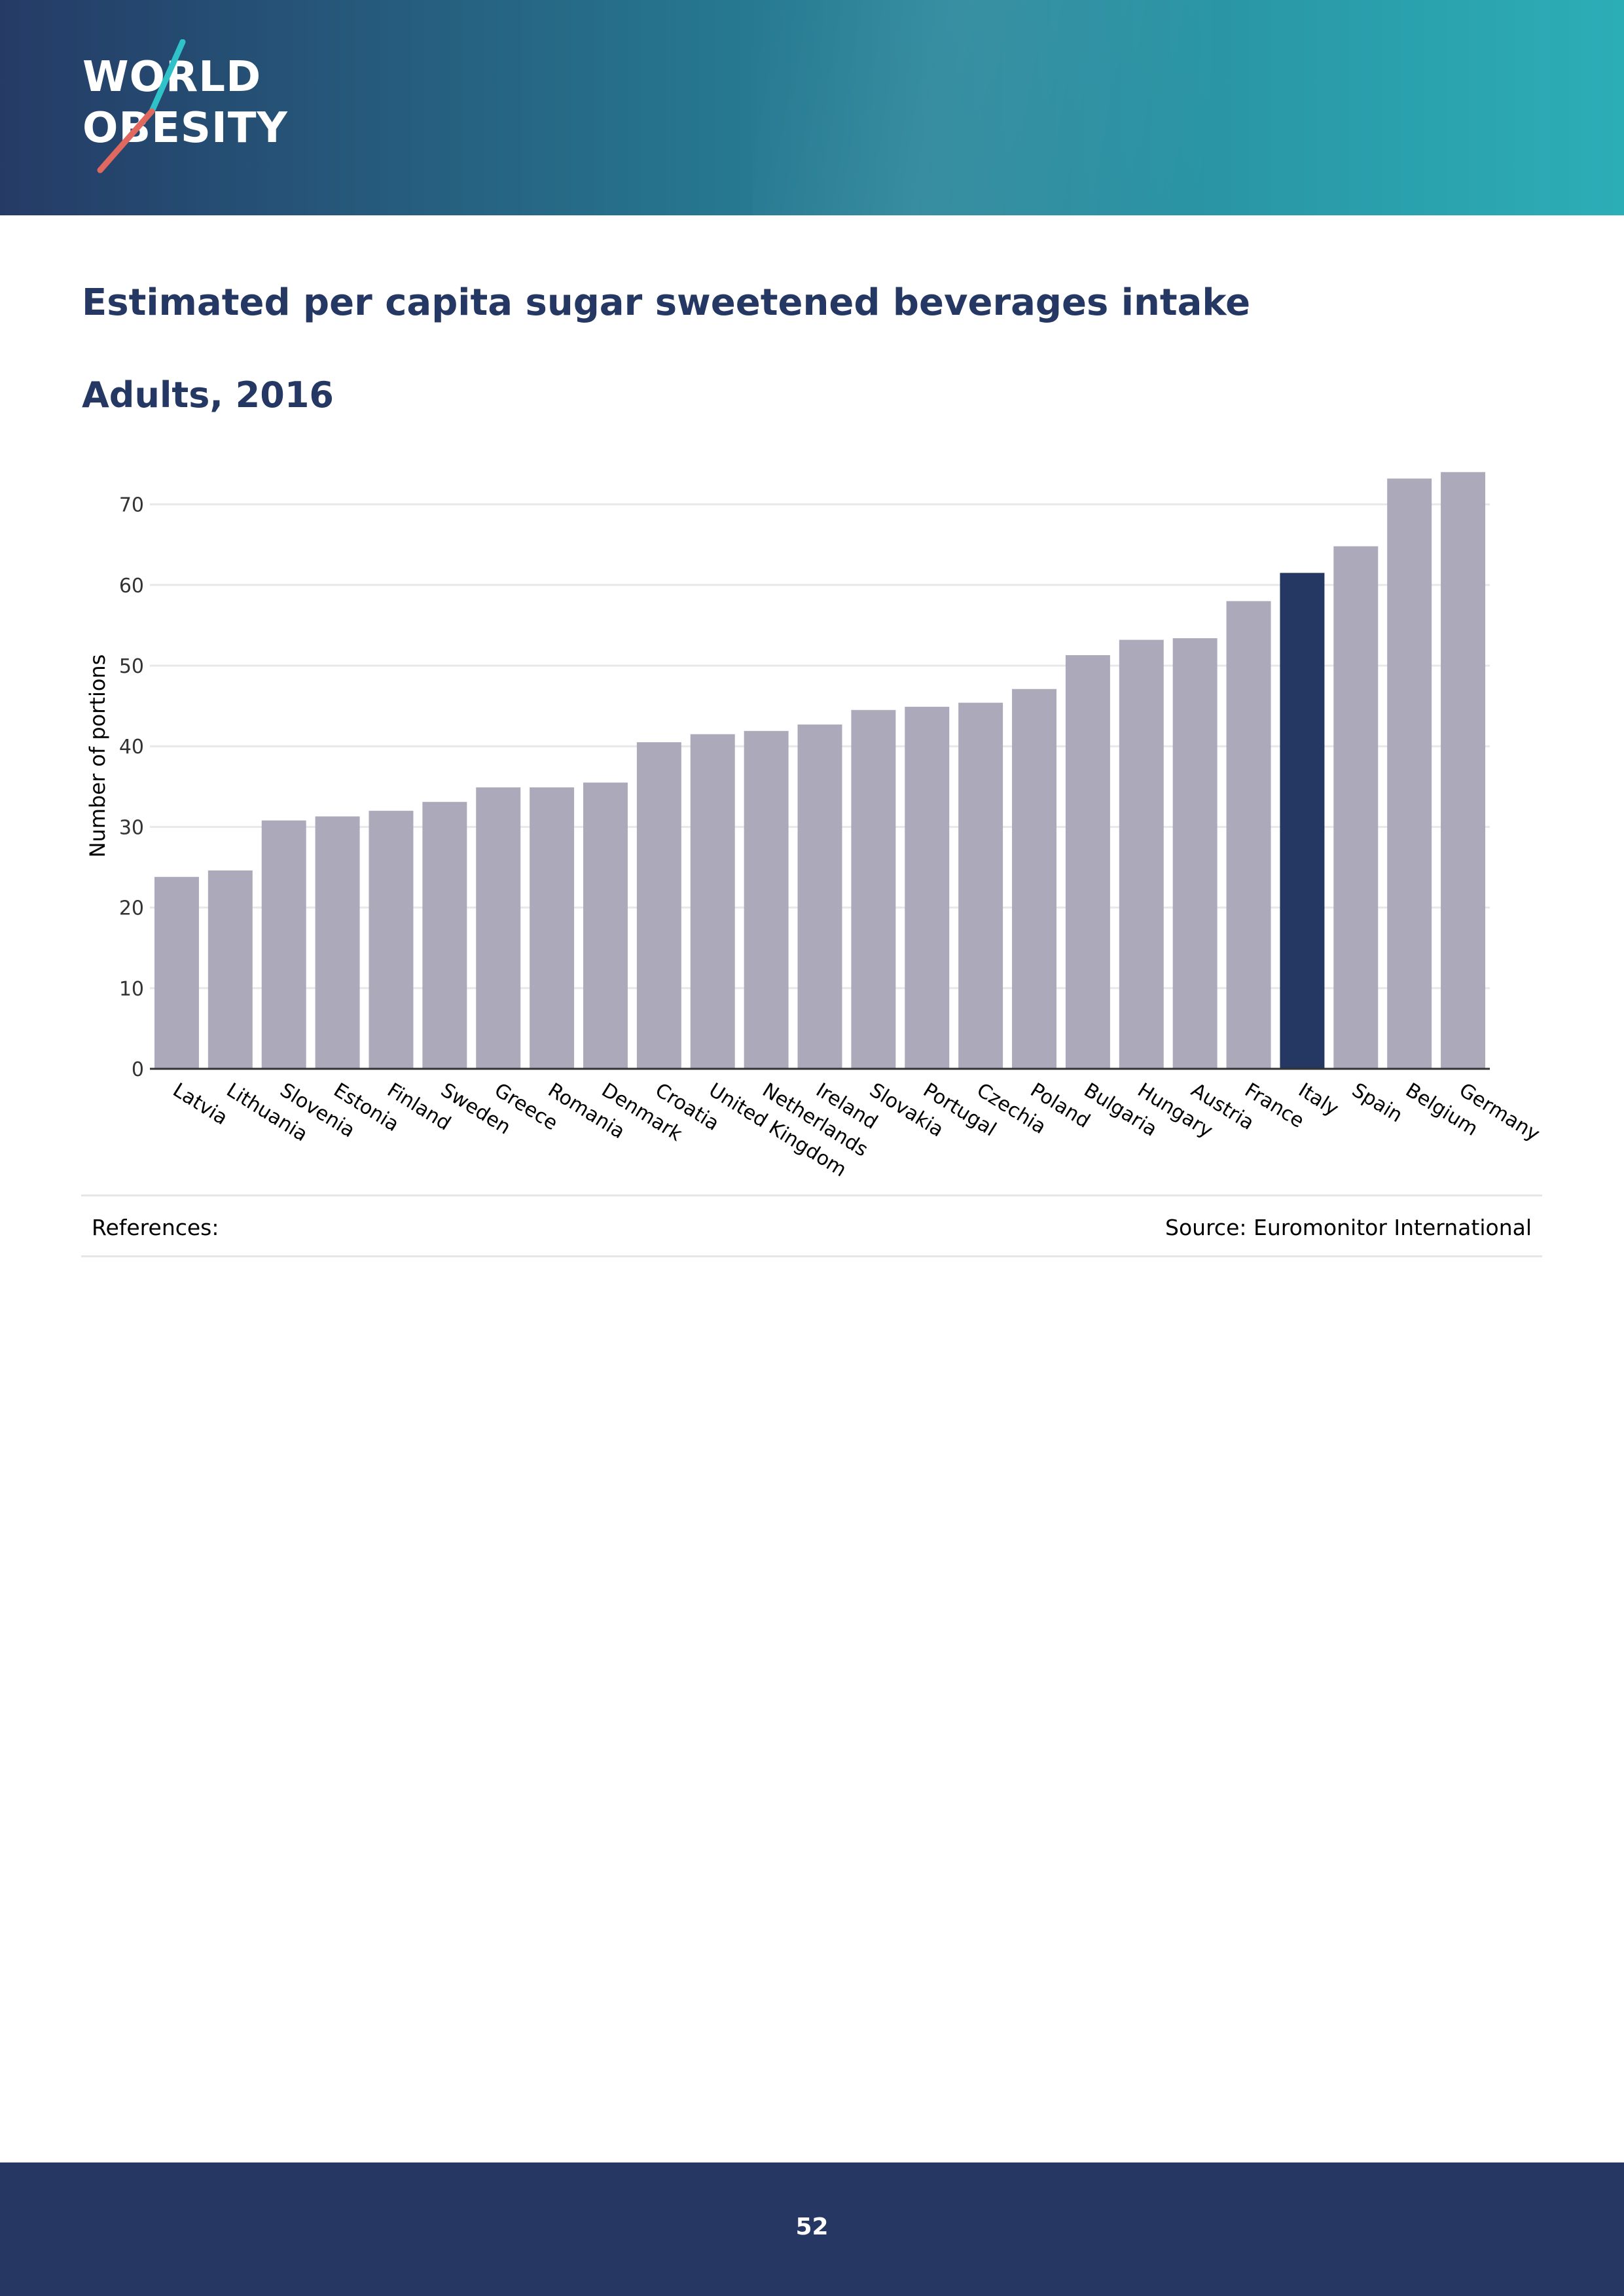 This screenshot has width=1624, height=2296. What do you see at coordinates (1195, 853) in the screenshot?
I see `bar-austria` at bounding box center [1195, 853].